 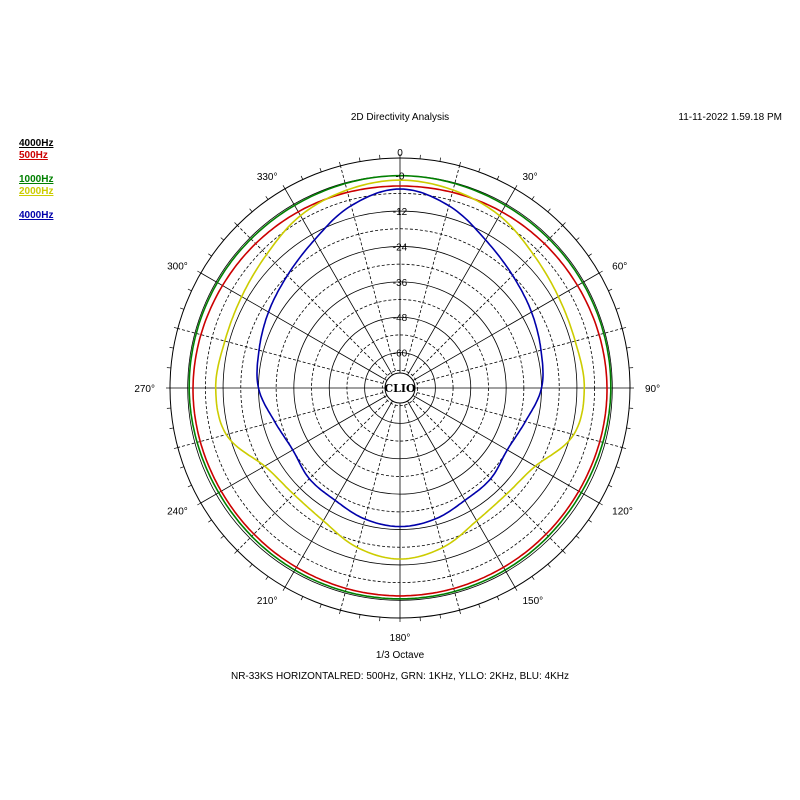 I want to click on timestamp: 11-11-2022 1.59.18 PM, so click(x=730, y=117).